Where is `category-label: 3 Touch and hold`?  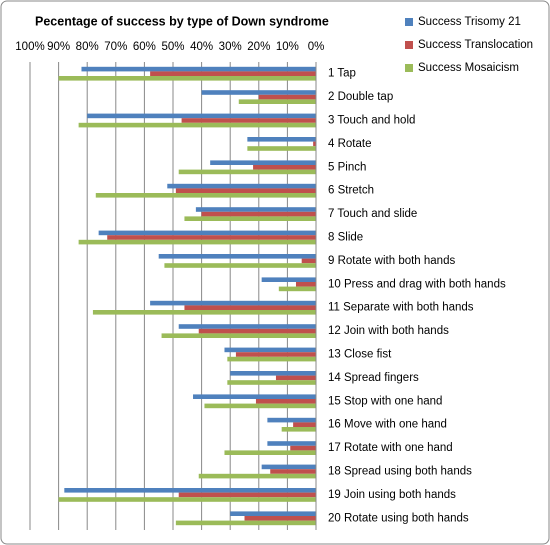
category-label: 3 Touch and hold is located at coordinates (371, 121).